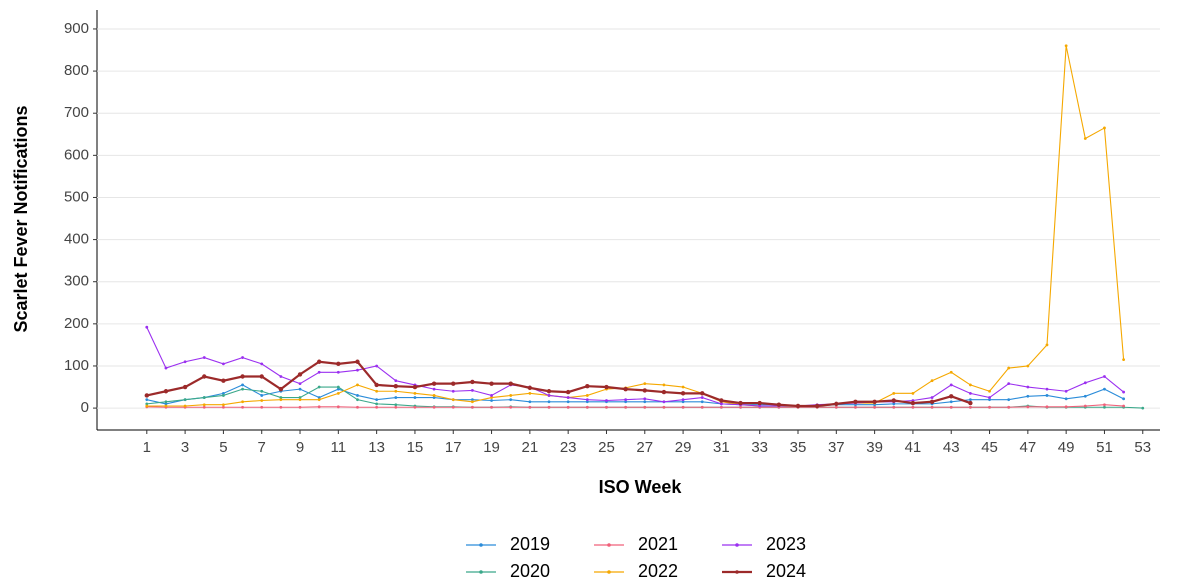  I want to click on x-tick-label: 3, so click(185, 447).